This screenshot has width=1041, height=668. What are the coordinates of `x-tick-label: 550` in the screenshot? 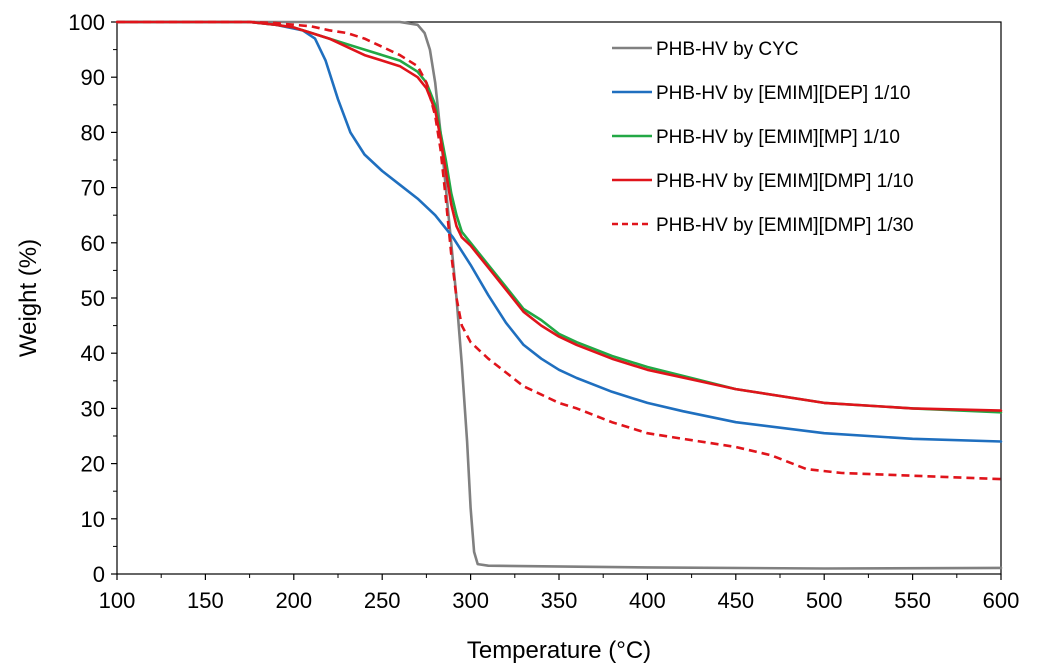 It's located at (912, 600).